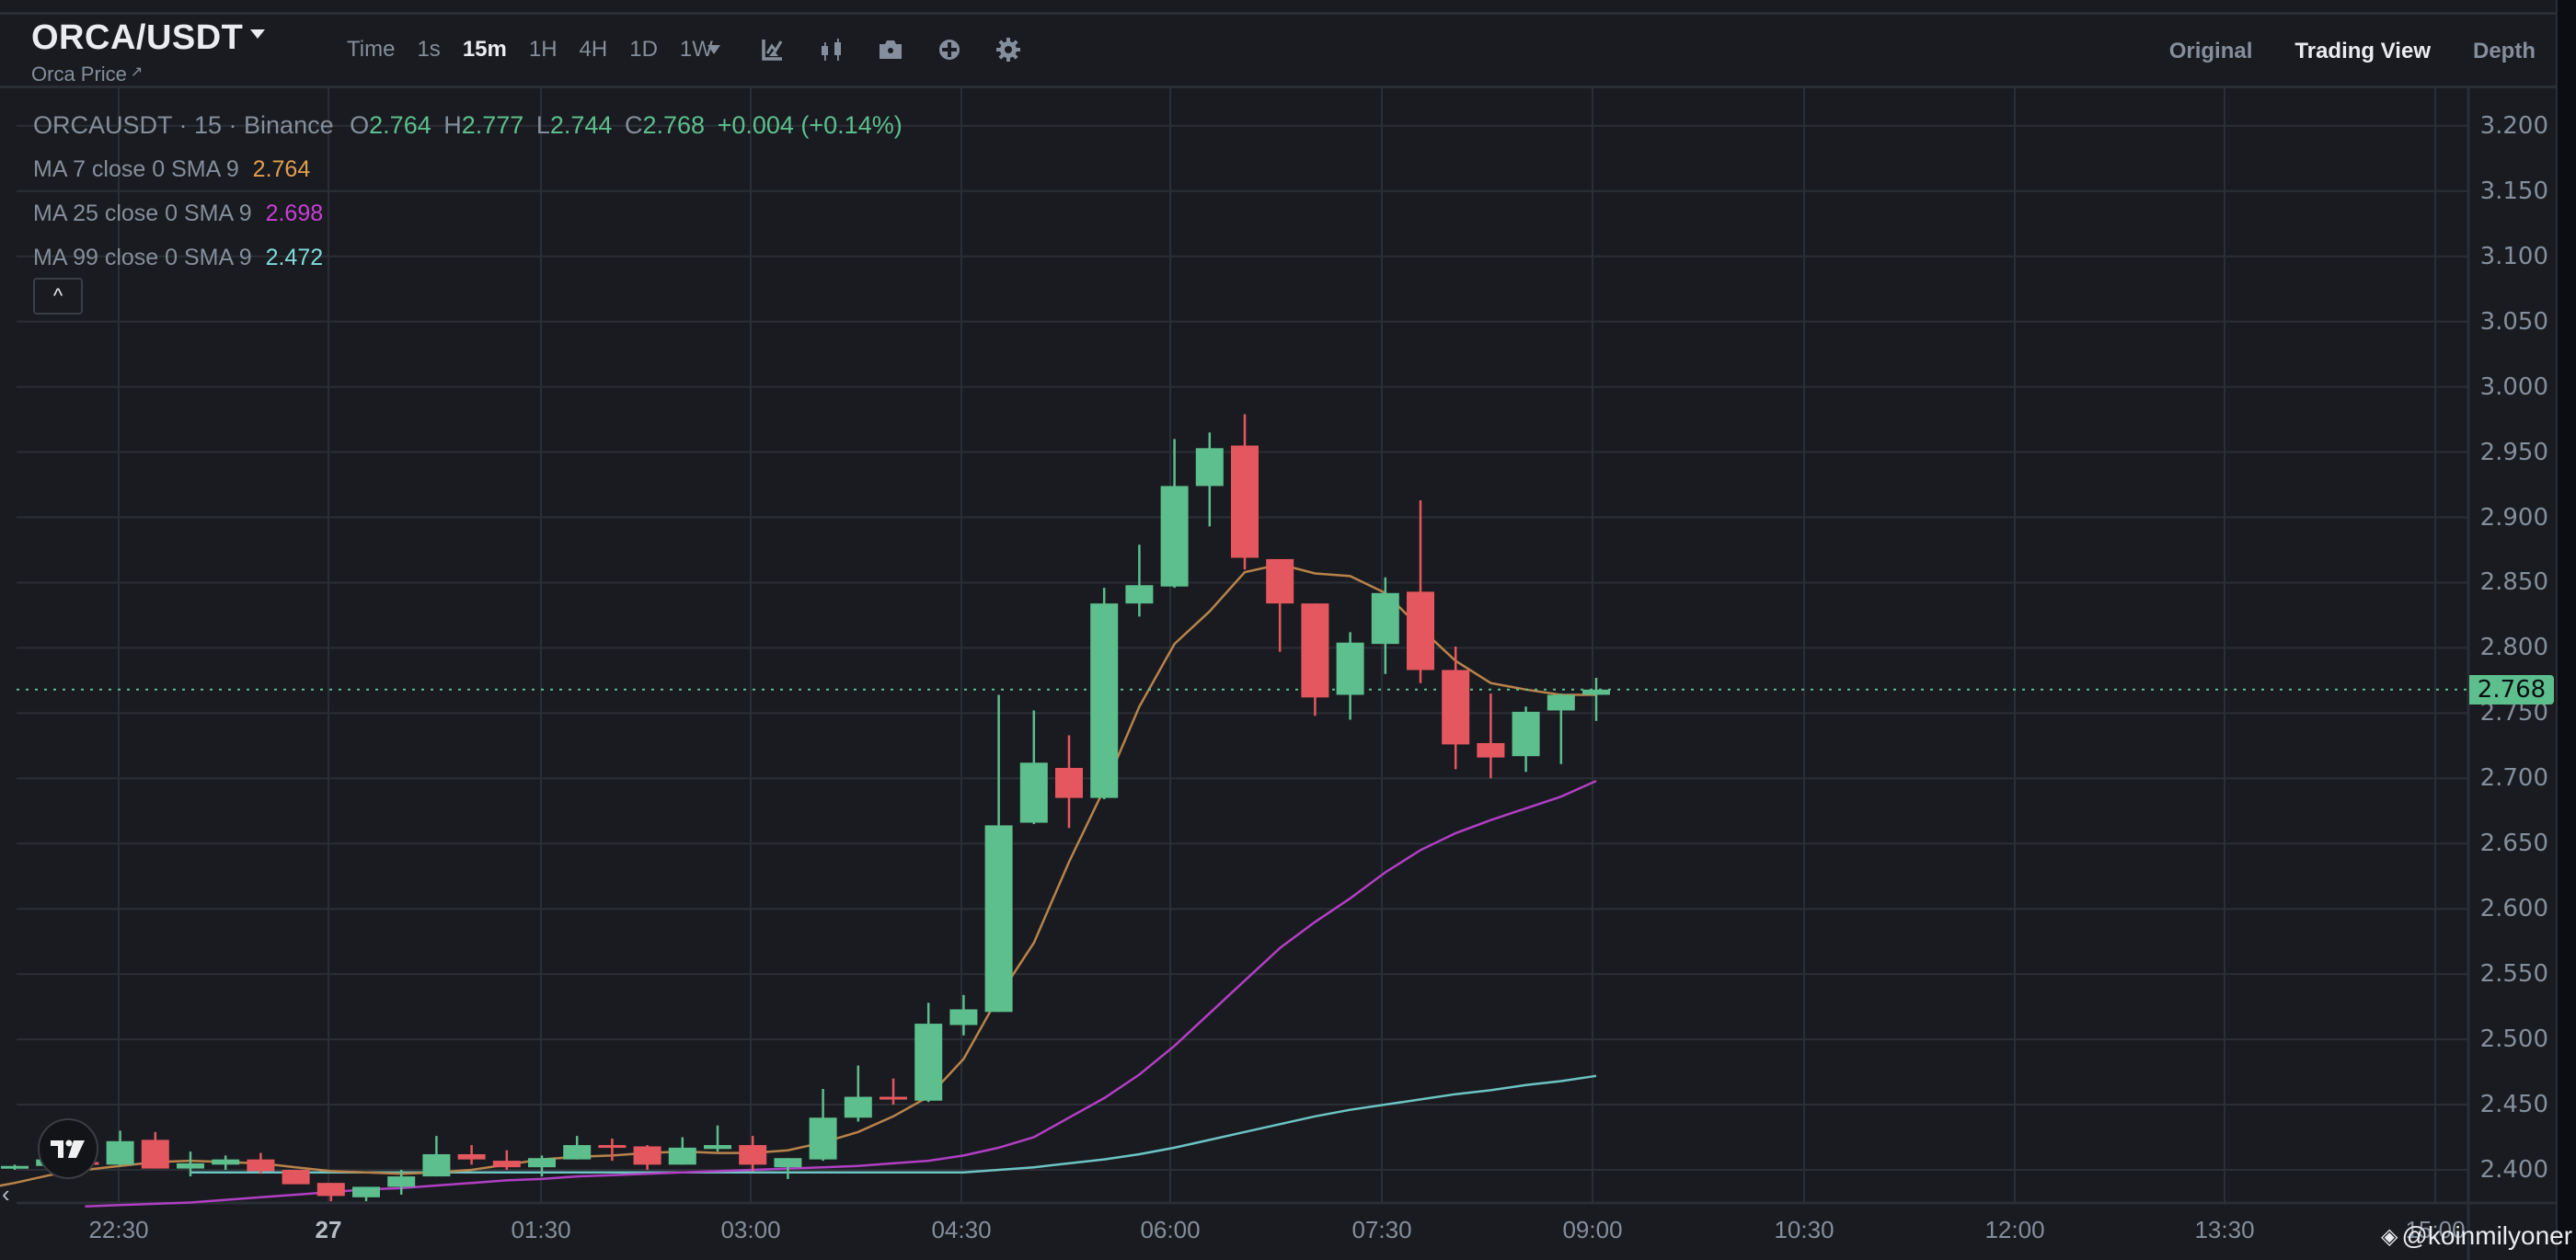 Image resolution: width=2576 pixels, height=1260 pixels. I want to click on scroll-left-chevron-icon: ‹, so click(6, 1194).